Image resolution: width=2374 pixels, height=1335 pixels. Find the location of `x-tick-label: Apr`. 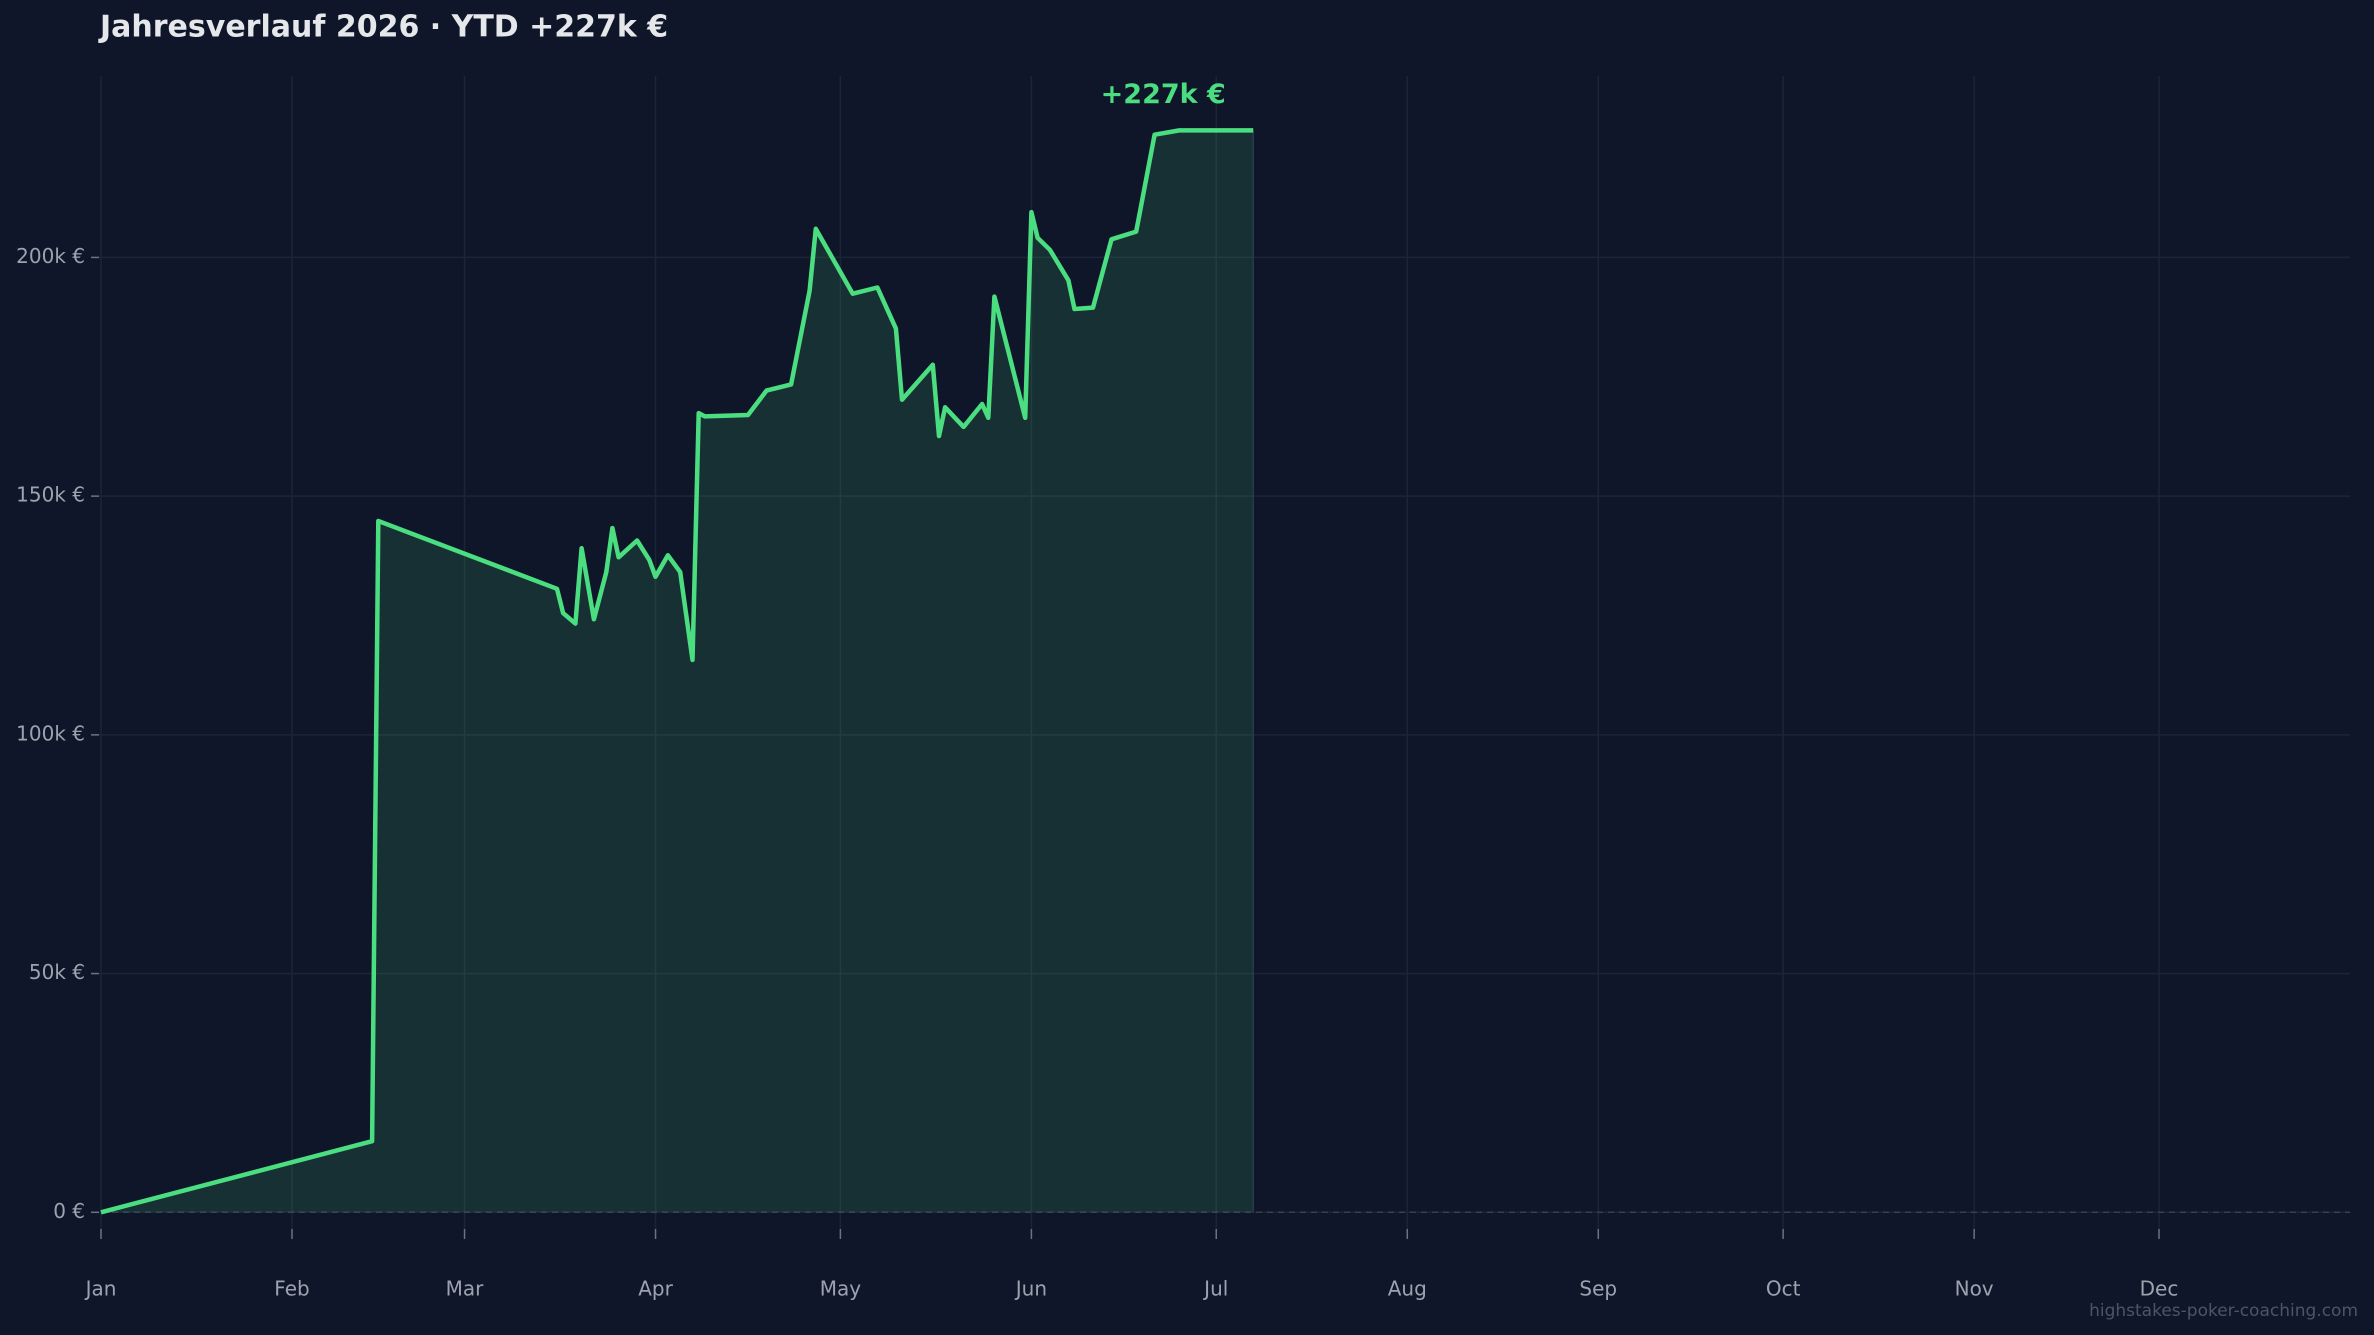

x-tick-label: Apr is located at coordinates (655, 1289).